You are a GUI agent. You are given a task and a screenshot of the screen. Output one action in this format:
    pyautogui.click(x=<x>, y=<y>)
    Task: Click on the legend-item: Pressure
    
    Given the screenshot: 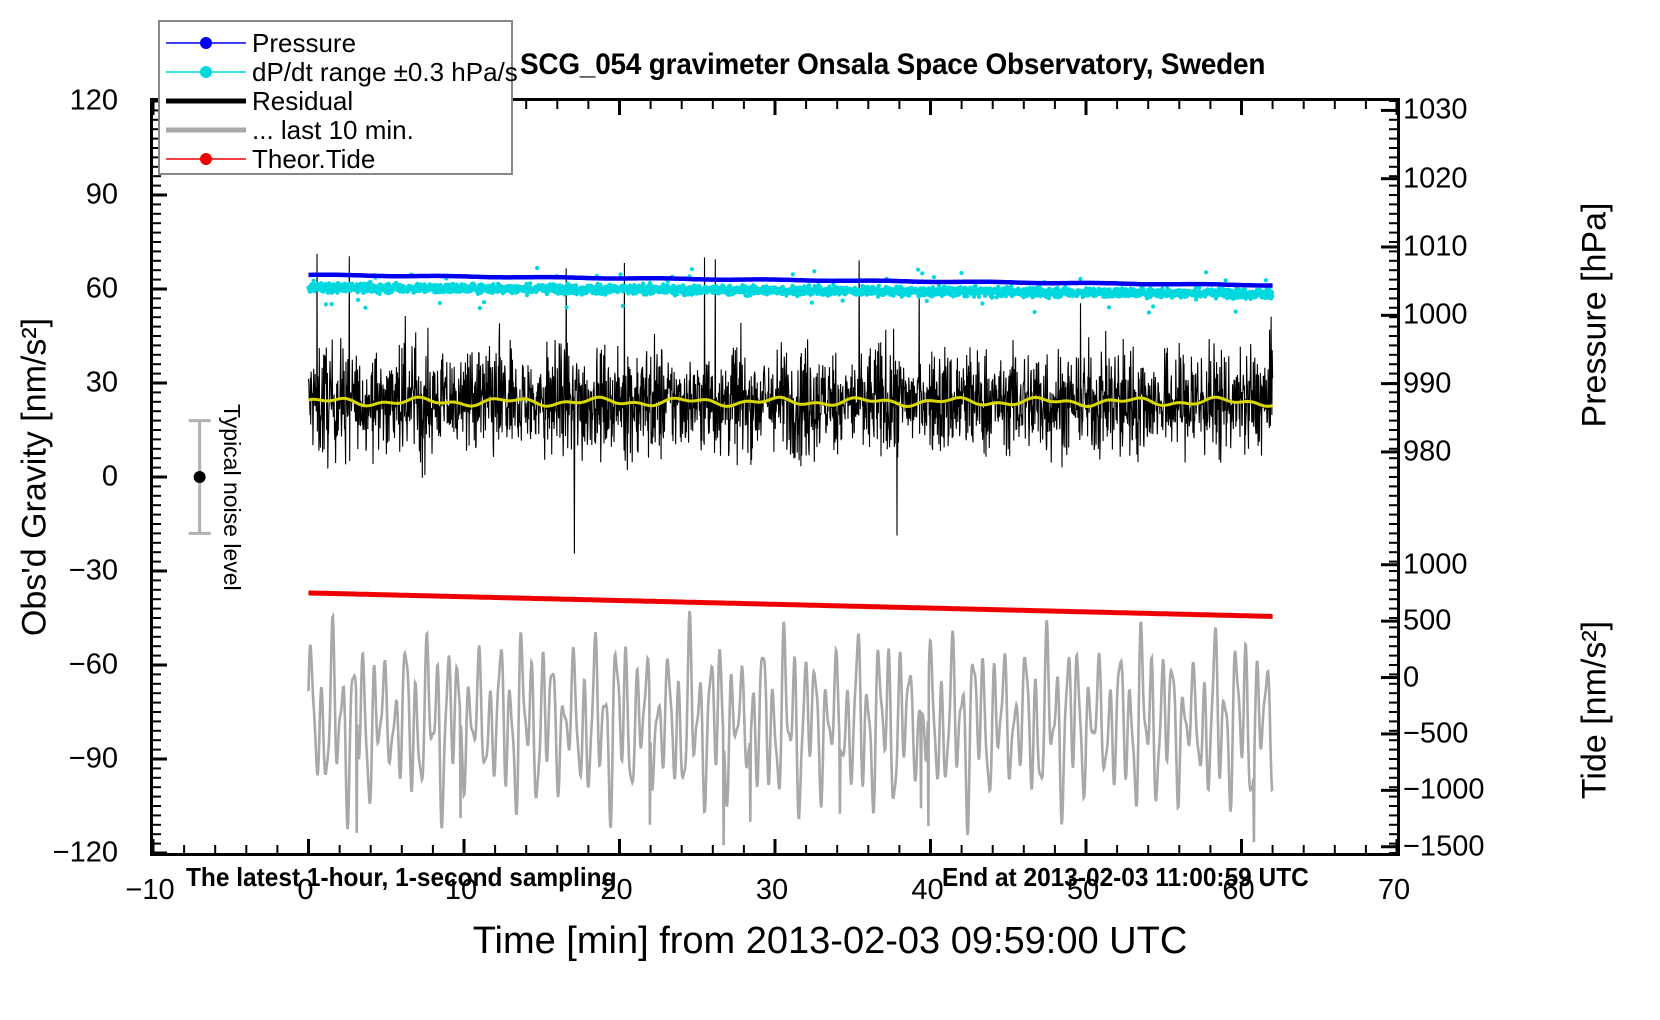 What is the action you would take?
    pyautogui.click(x=335, y=42)
    